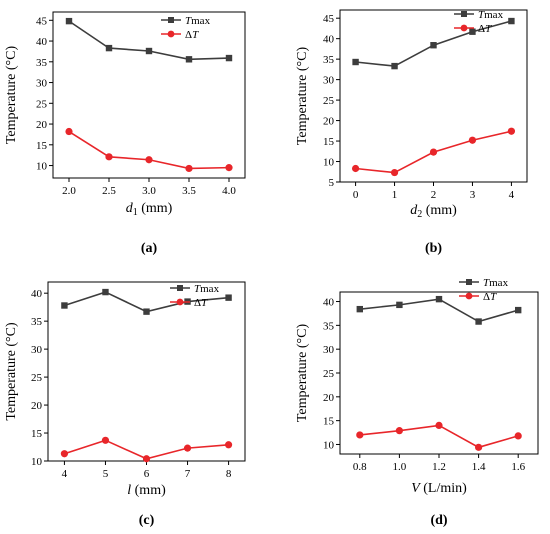  What do you see at coordinates (149, 209) in the screenshot?
I see `x-axis-label: d1 (mm)` at bounding box center [149, 209].